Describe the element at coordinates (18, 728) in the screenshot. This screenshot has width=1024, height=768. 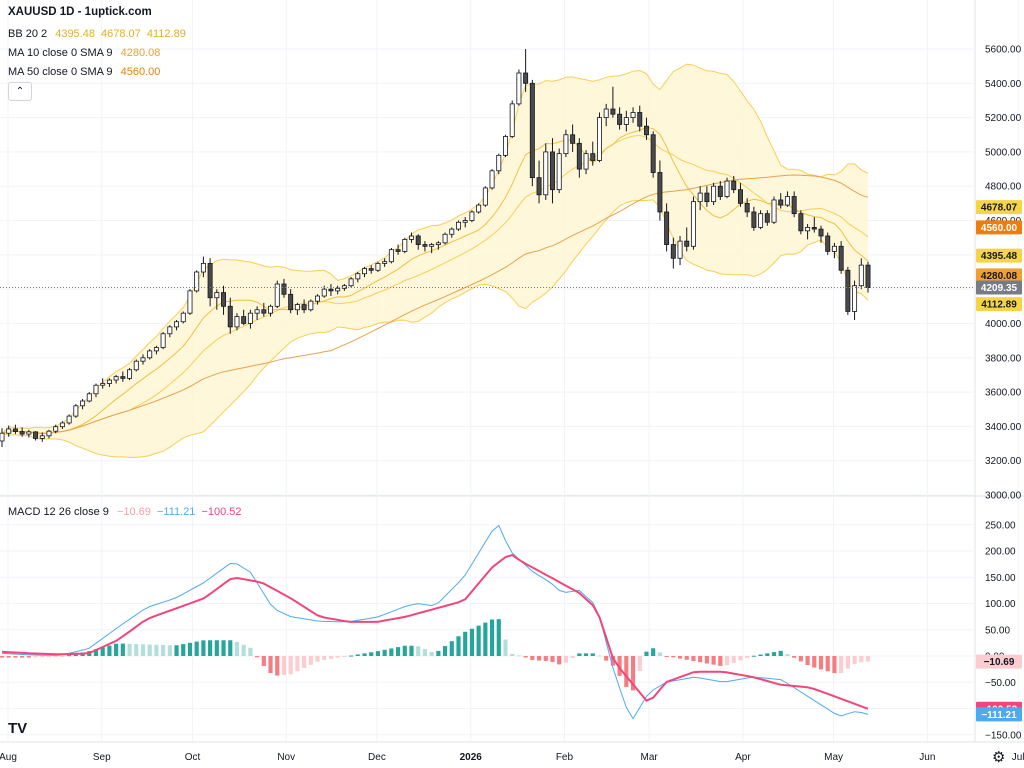
I see `tradingview-logo-icon: TV` at that location.